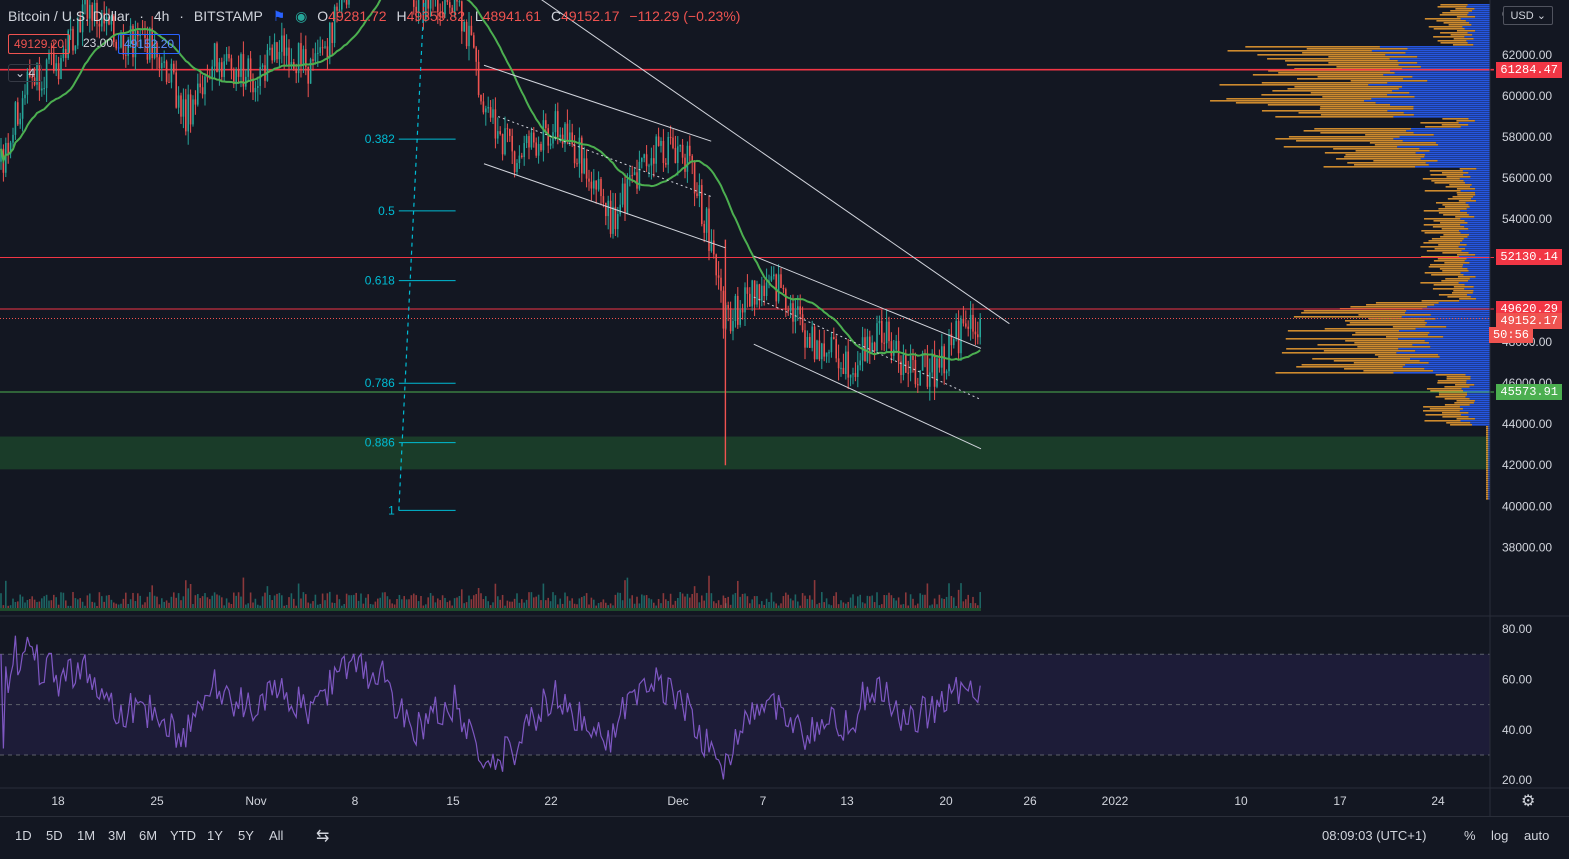 Image resolution: width=1569 pixels, height=859 pixels. What do you see at coordinates (279, 16) in the screenshot?
I see `flag-icon: ⚑` at bounding box center [279, 16].